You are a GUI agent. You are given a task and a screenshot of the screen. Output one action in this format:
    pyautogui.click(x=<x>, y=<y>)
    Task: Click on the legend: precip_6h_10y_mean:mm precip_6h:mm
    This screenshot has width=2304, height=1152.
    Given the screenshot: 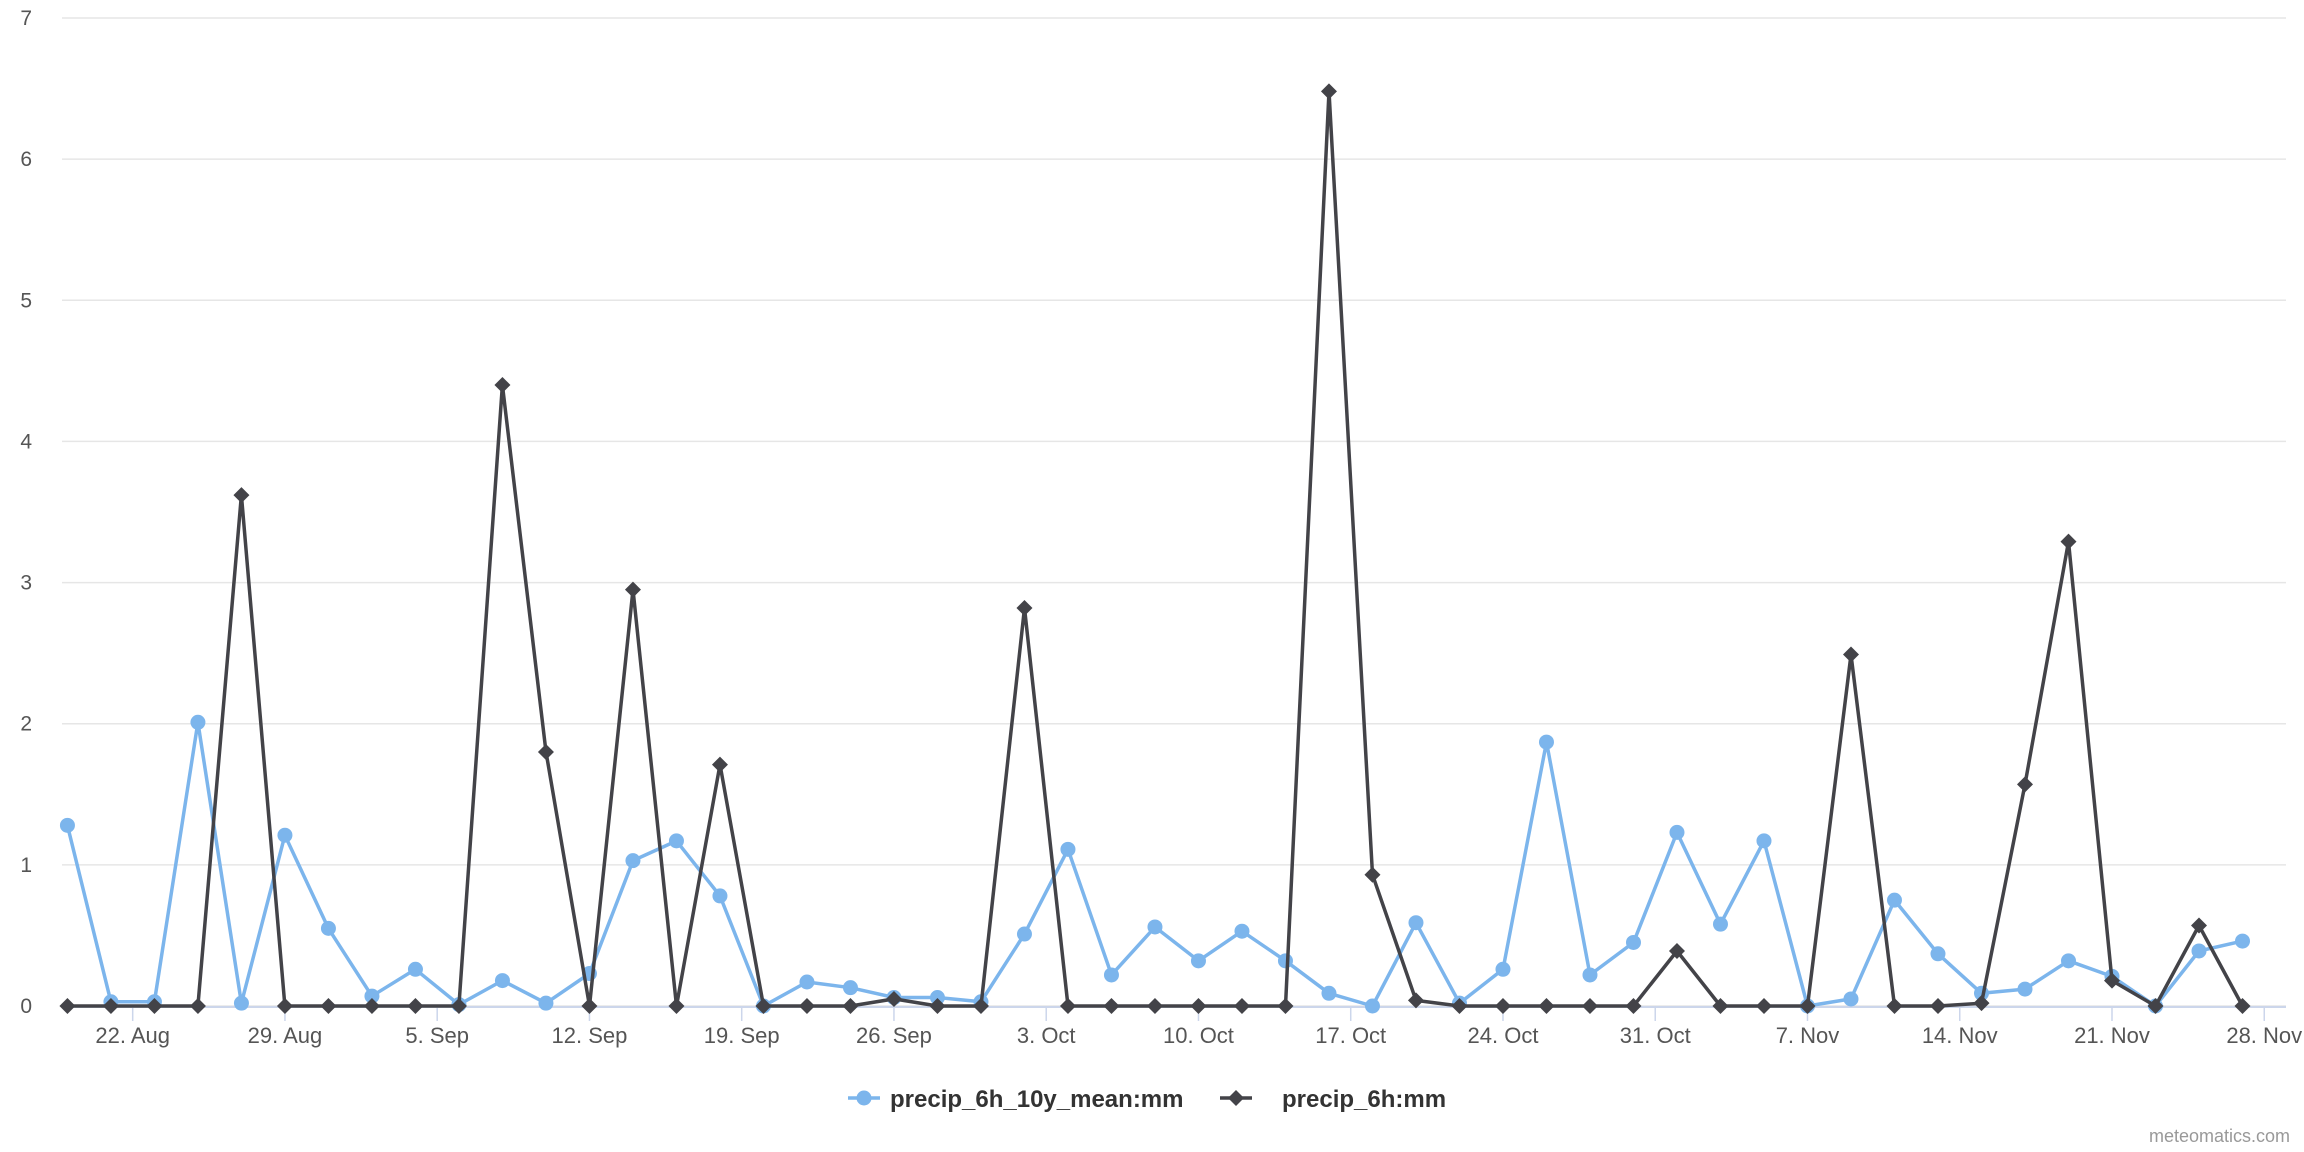 What is the action you would take?
    pyautogui.click(x=1147, y=1099)
    